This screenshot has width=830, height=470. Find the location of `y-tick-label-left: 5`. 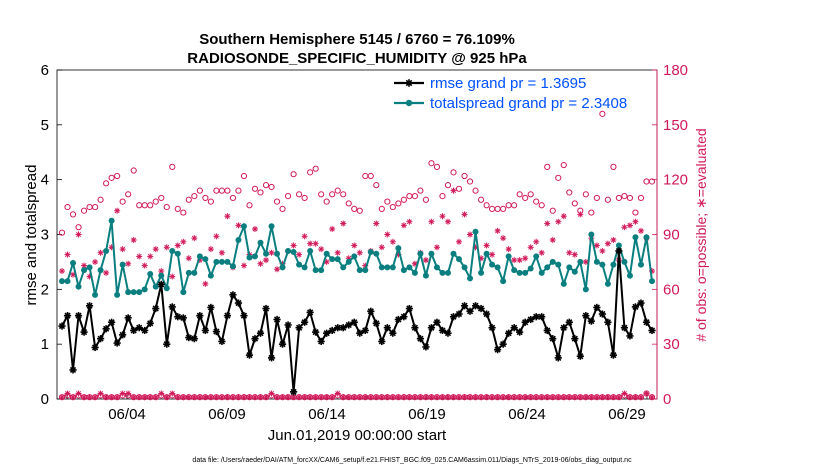

y-tick-label-left: 5 is located at coordinates (45, 125).